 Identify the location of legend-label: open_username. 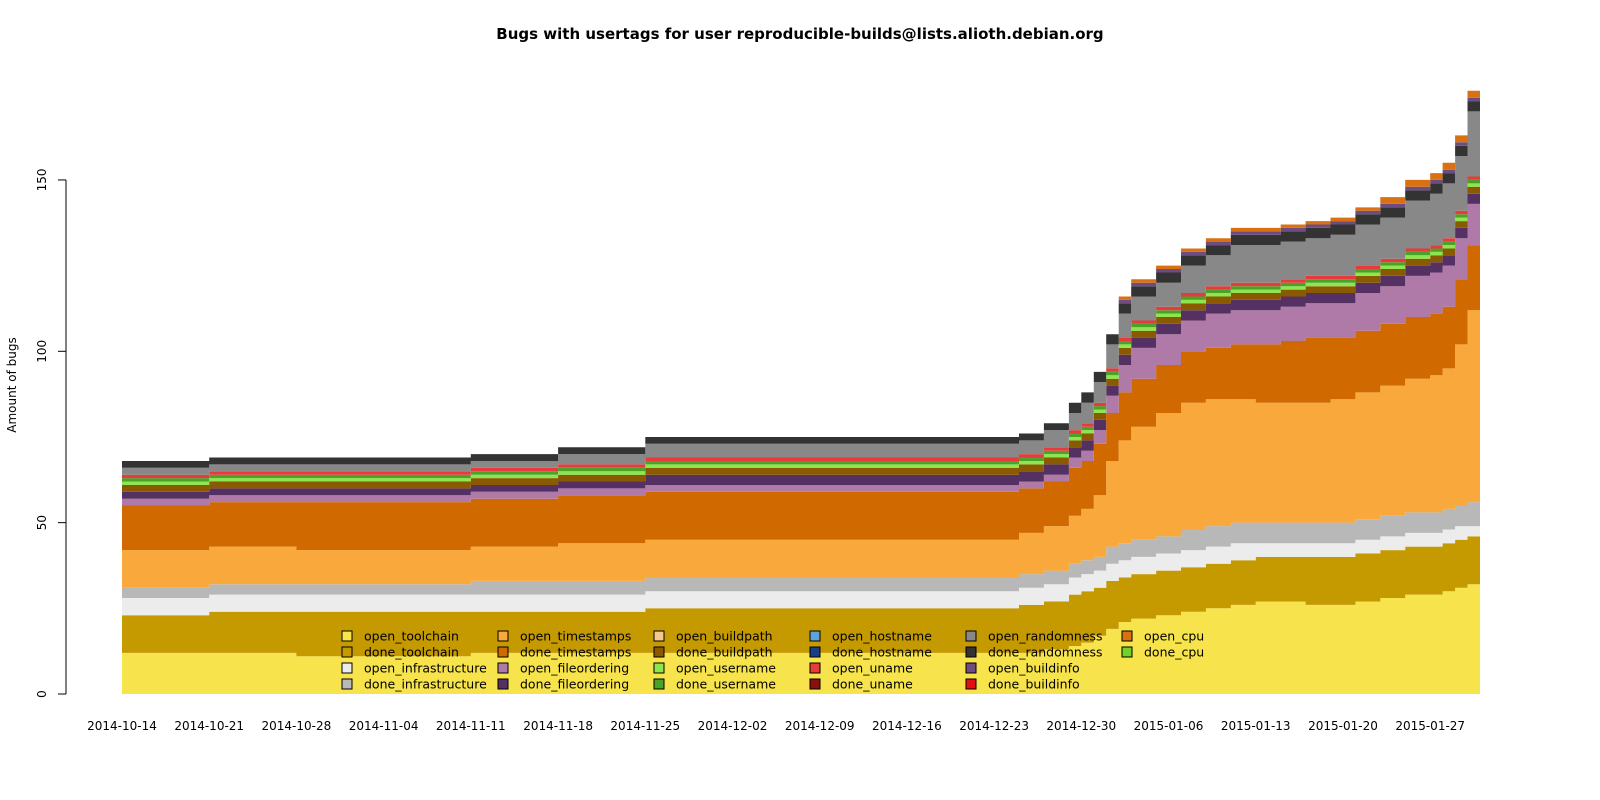
(726, 668).